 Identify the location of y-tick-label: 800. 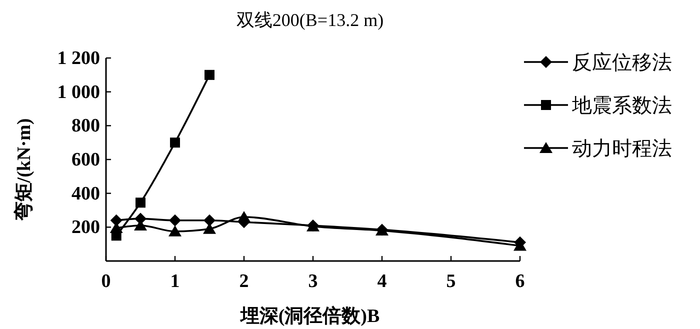
(86, 126).